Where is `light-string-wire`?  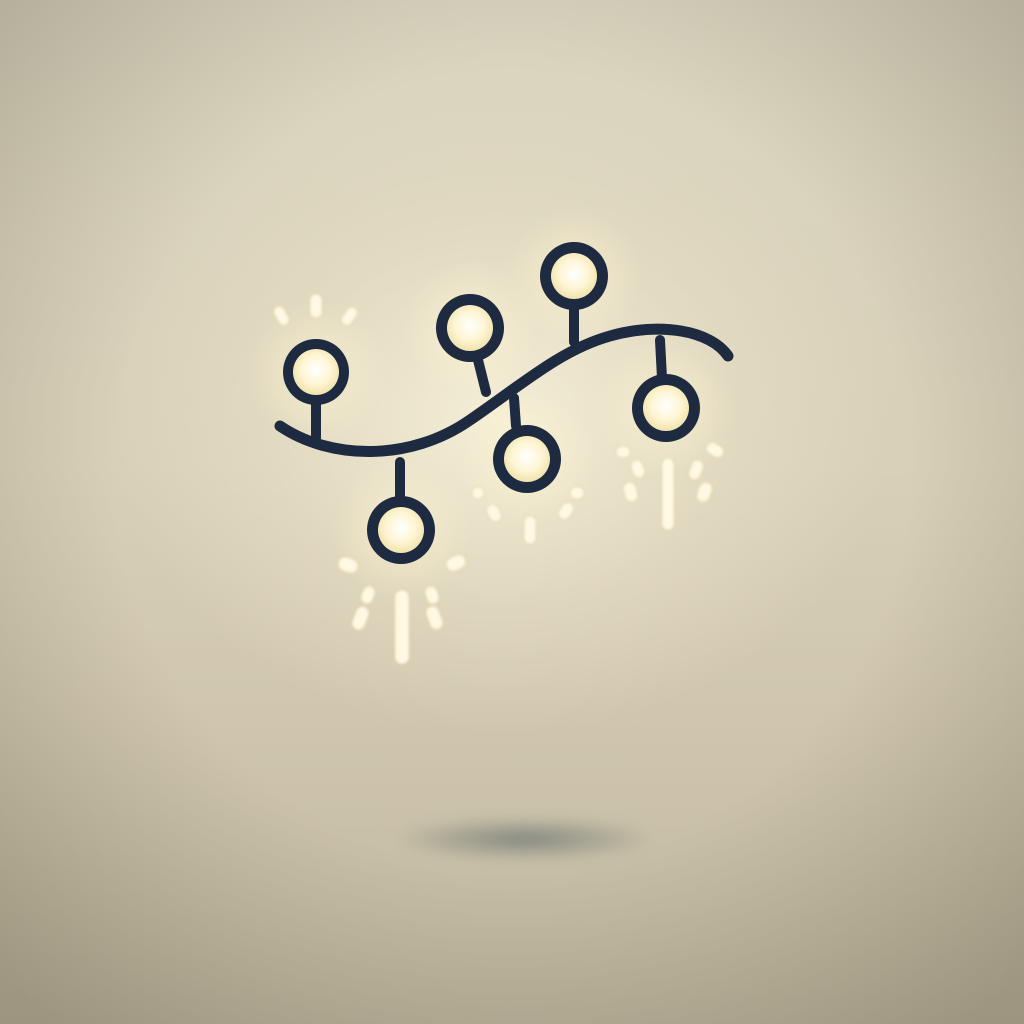
light-string-wire is located at coordinates (504, 390).